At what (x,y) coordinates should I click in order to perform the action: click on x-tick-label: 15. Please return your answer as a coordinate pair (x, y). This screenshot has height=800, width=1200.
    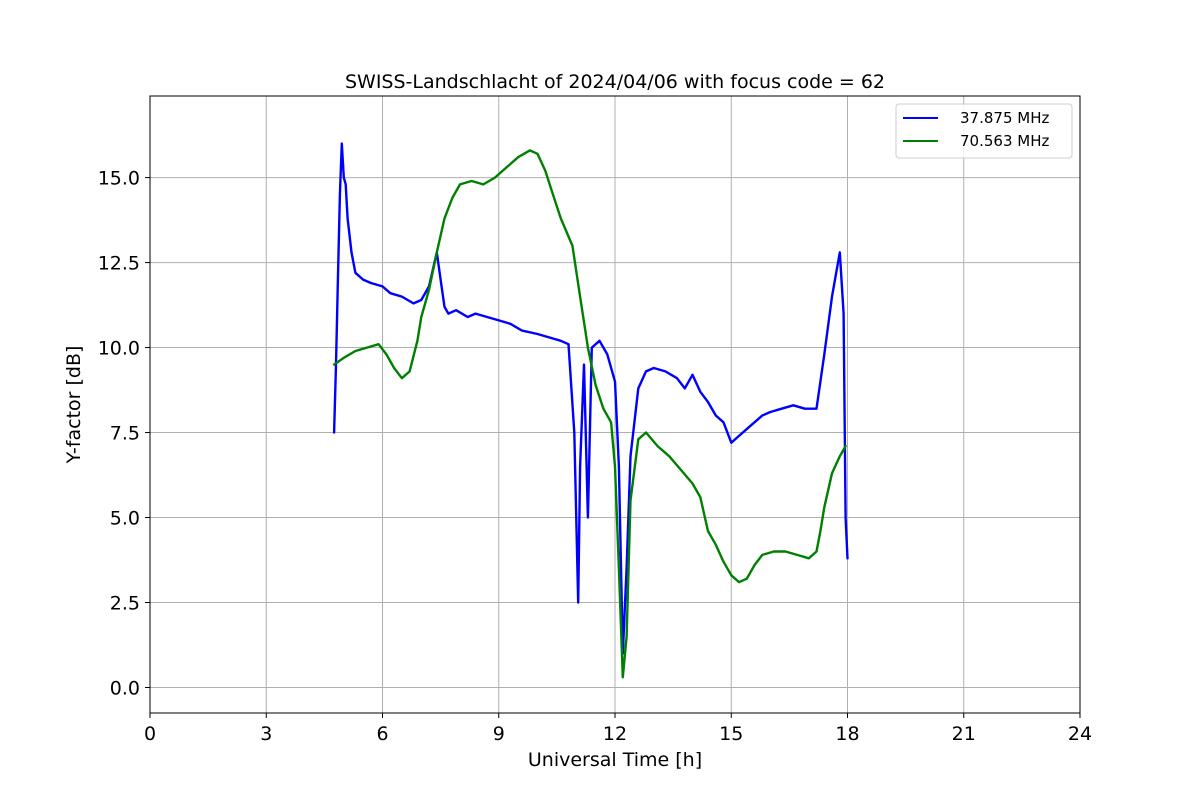
    Looking at the image, I should click on (731, 734).